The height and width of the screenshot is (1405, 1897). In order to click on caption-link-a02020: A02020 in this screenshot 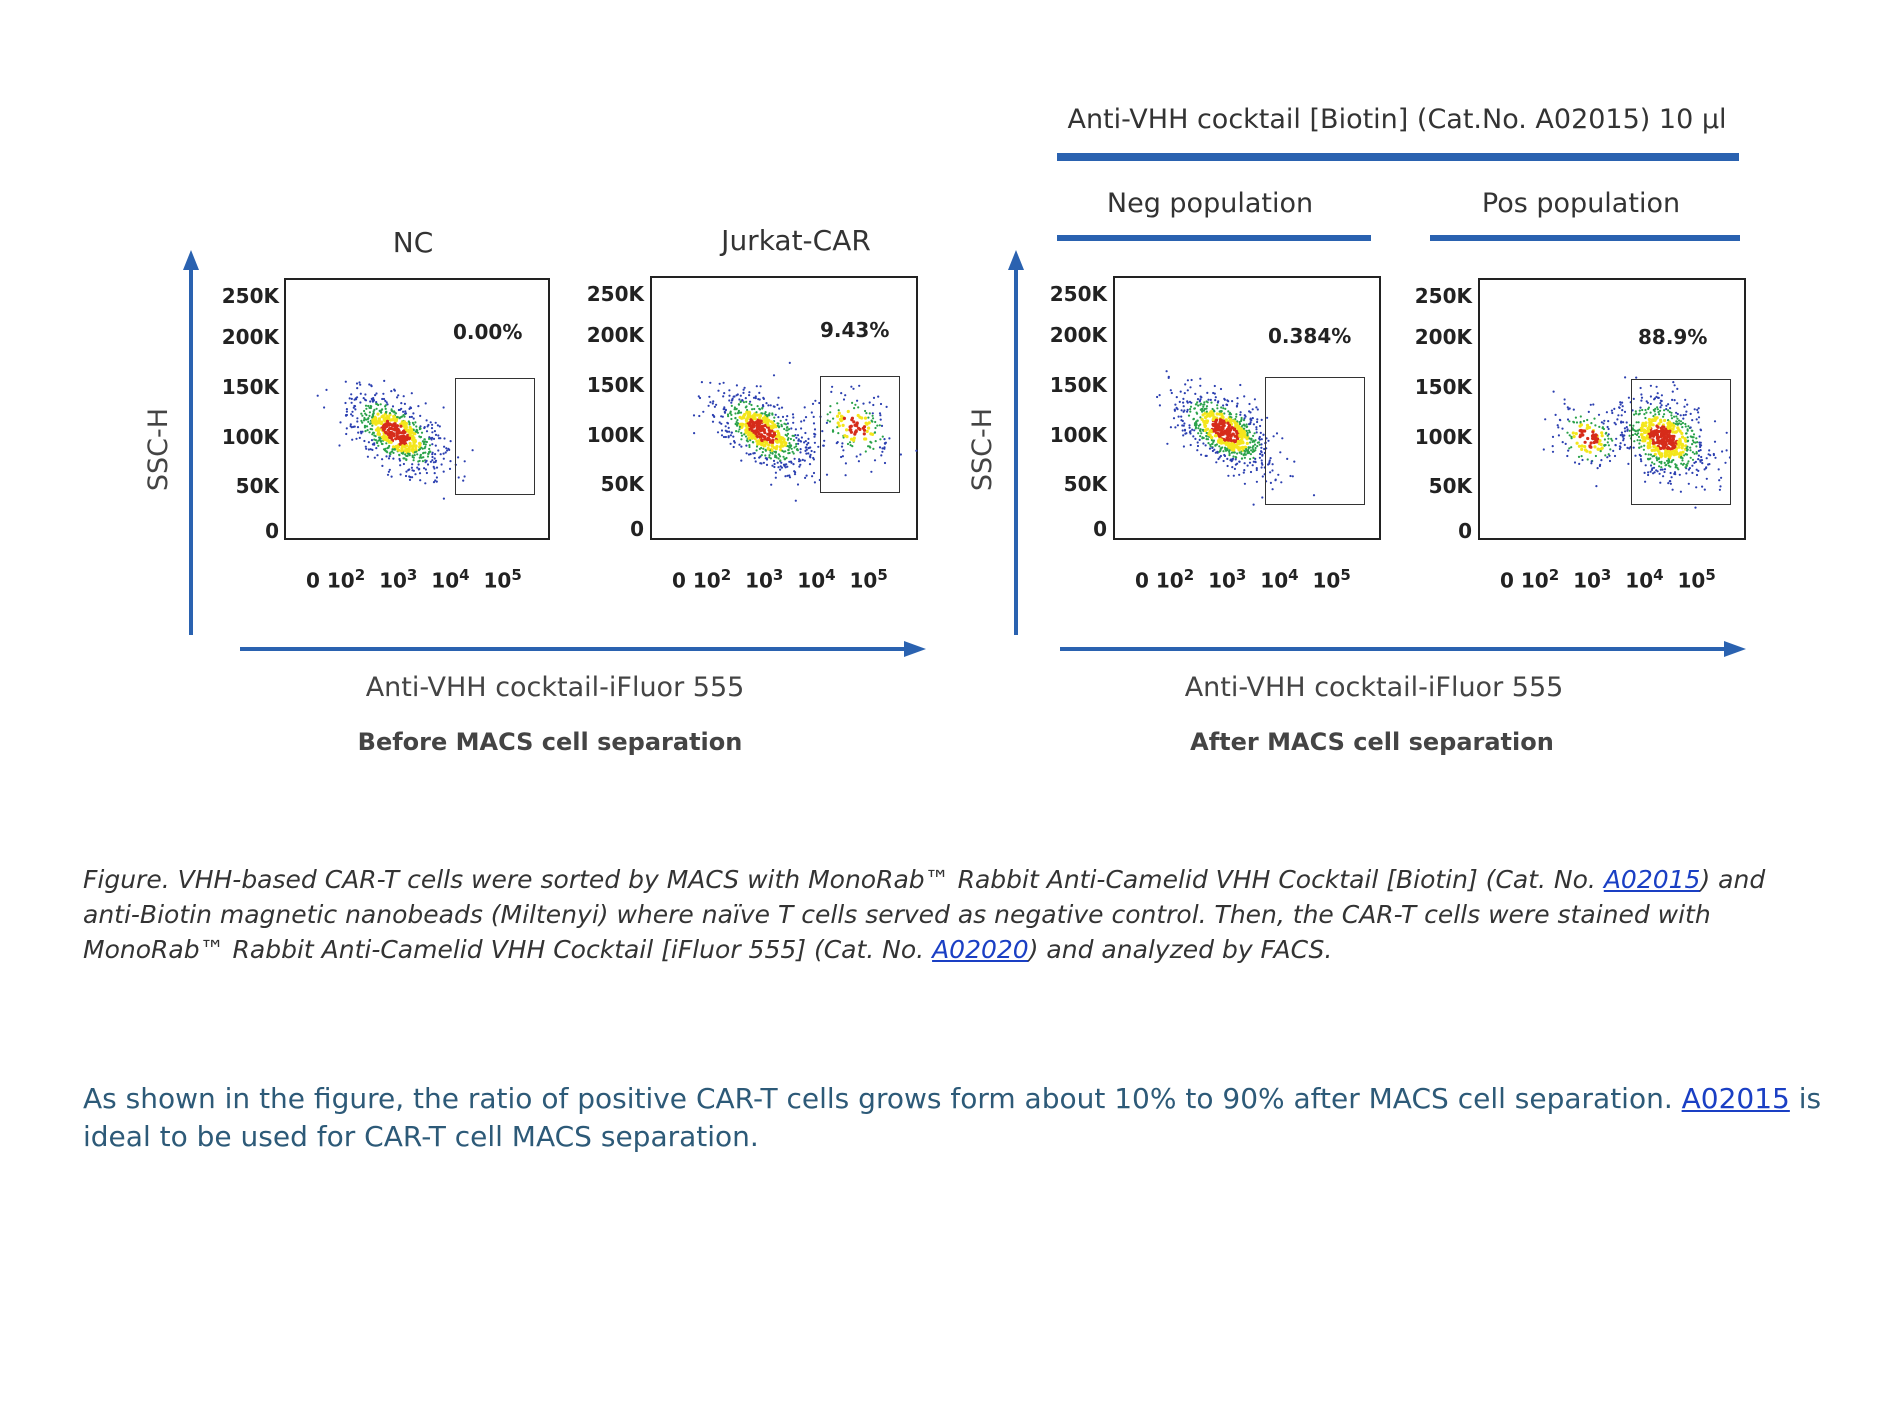, I will do `click(980, 949)`.